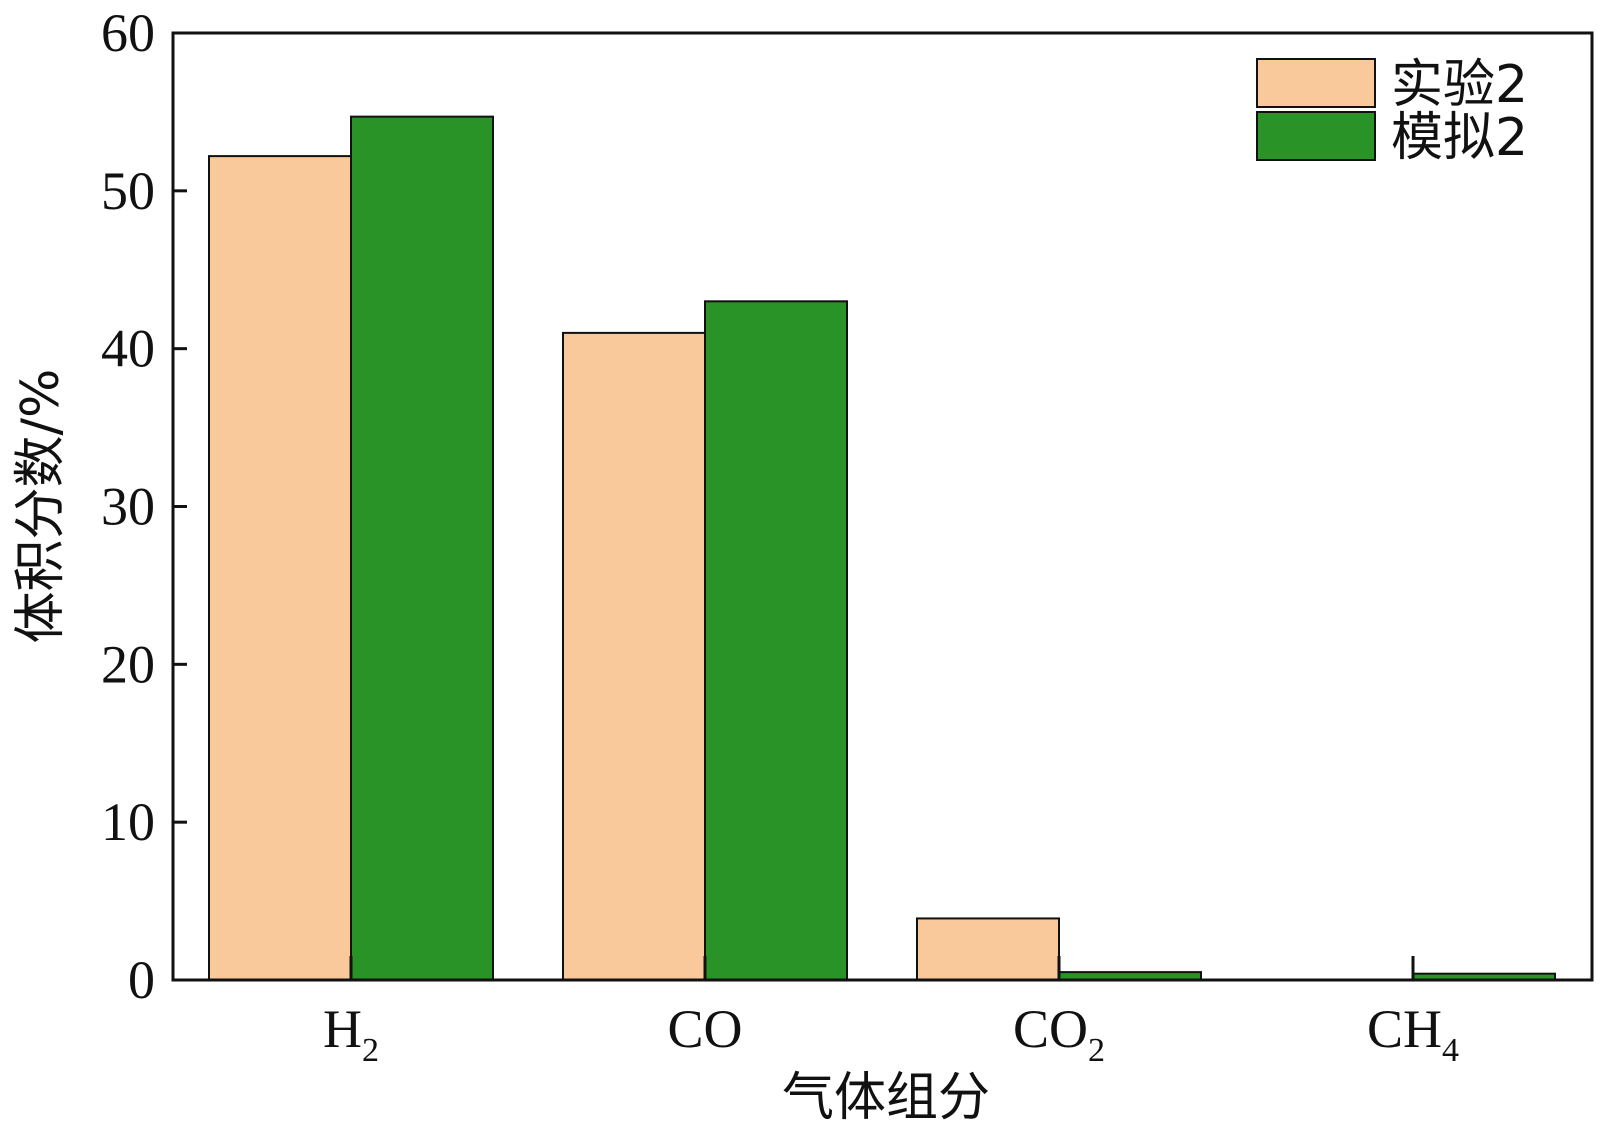  Describe the element at coordinates (1413, 1034) in the screenshot. I see `x-tick-label: CH4` at that location.